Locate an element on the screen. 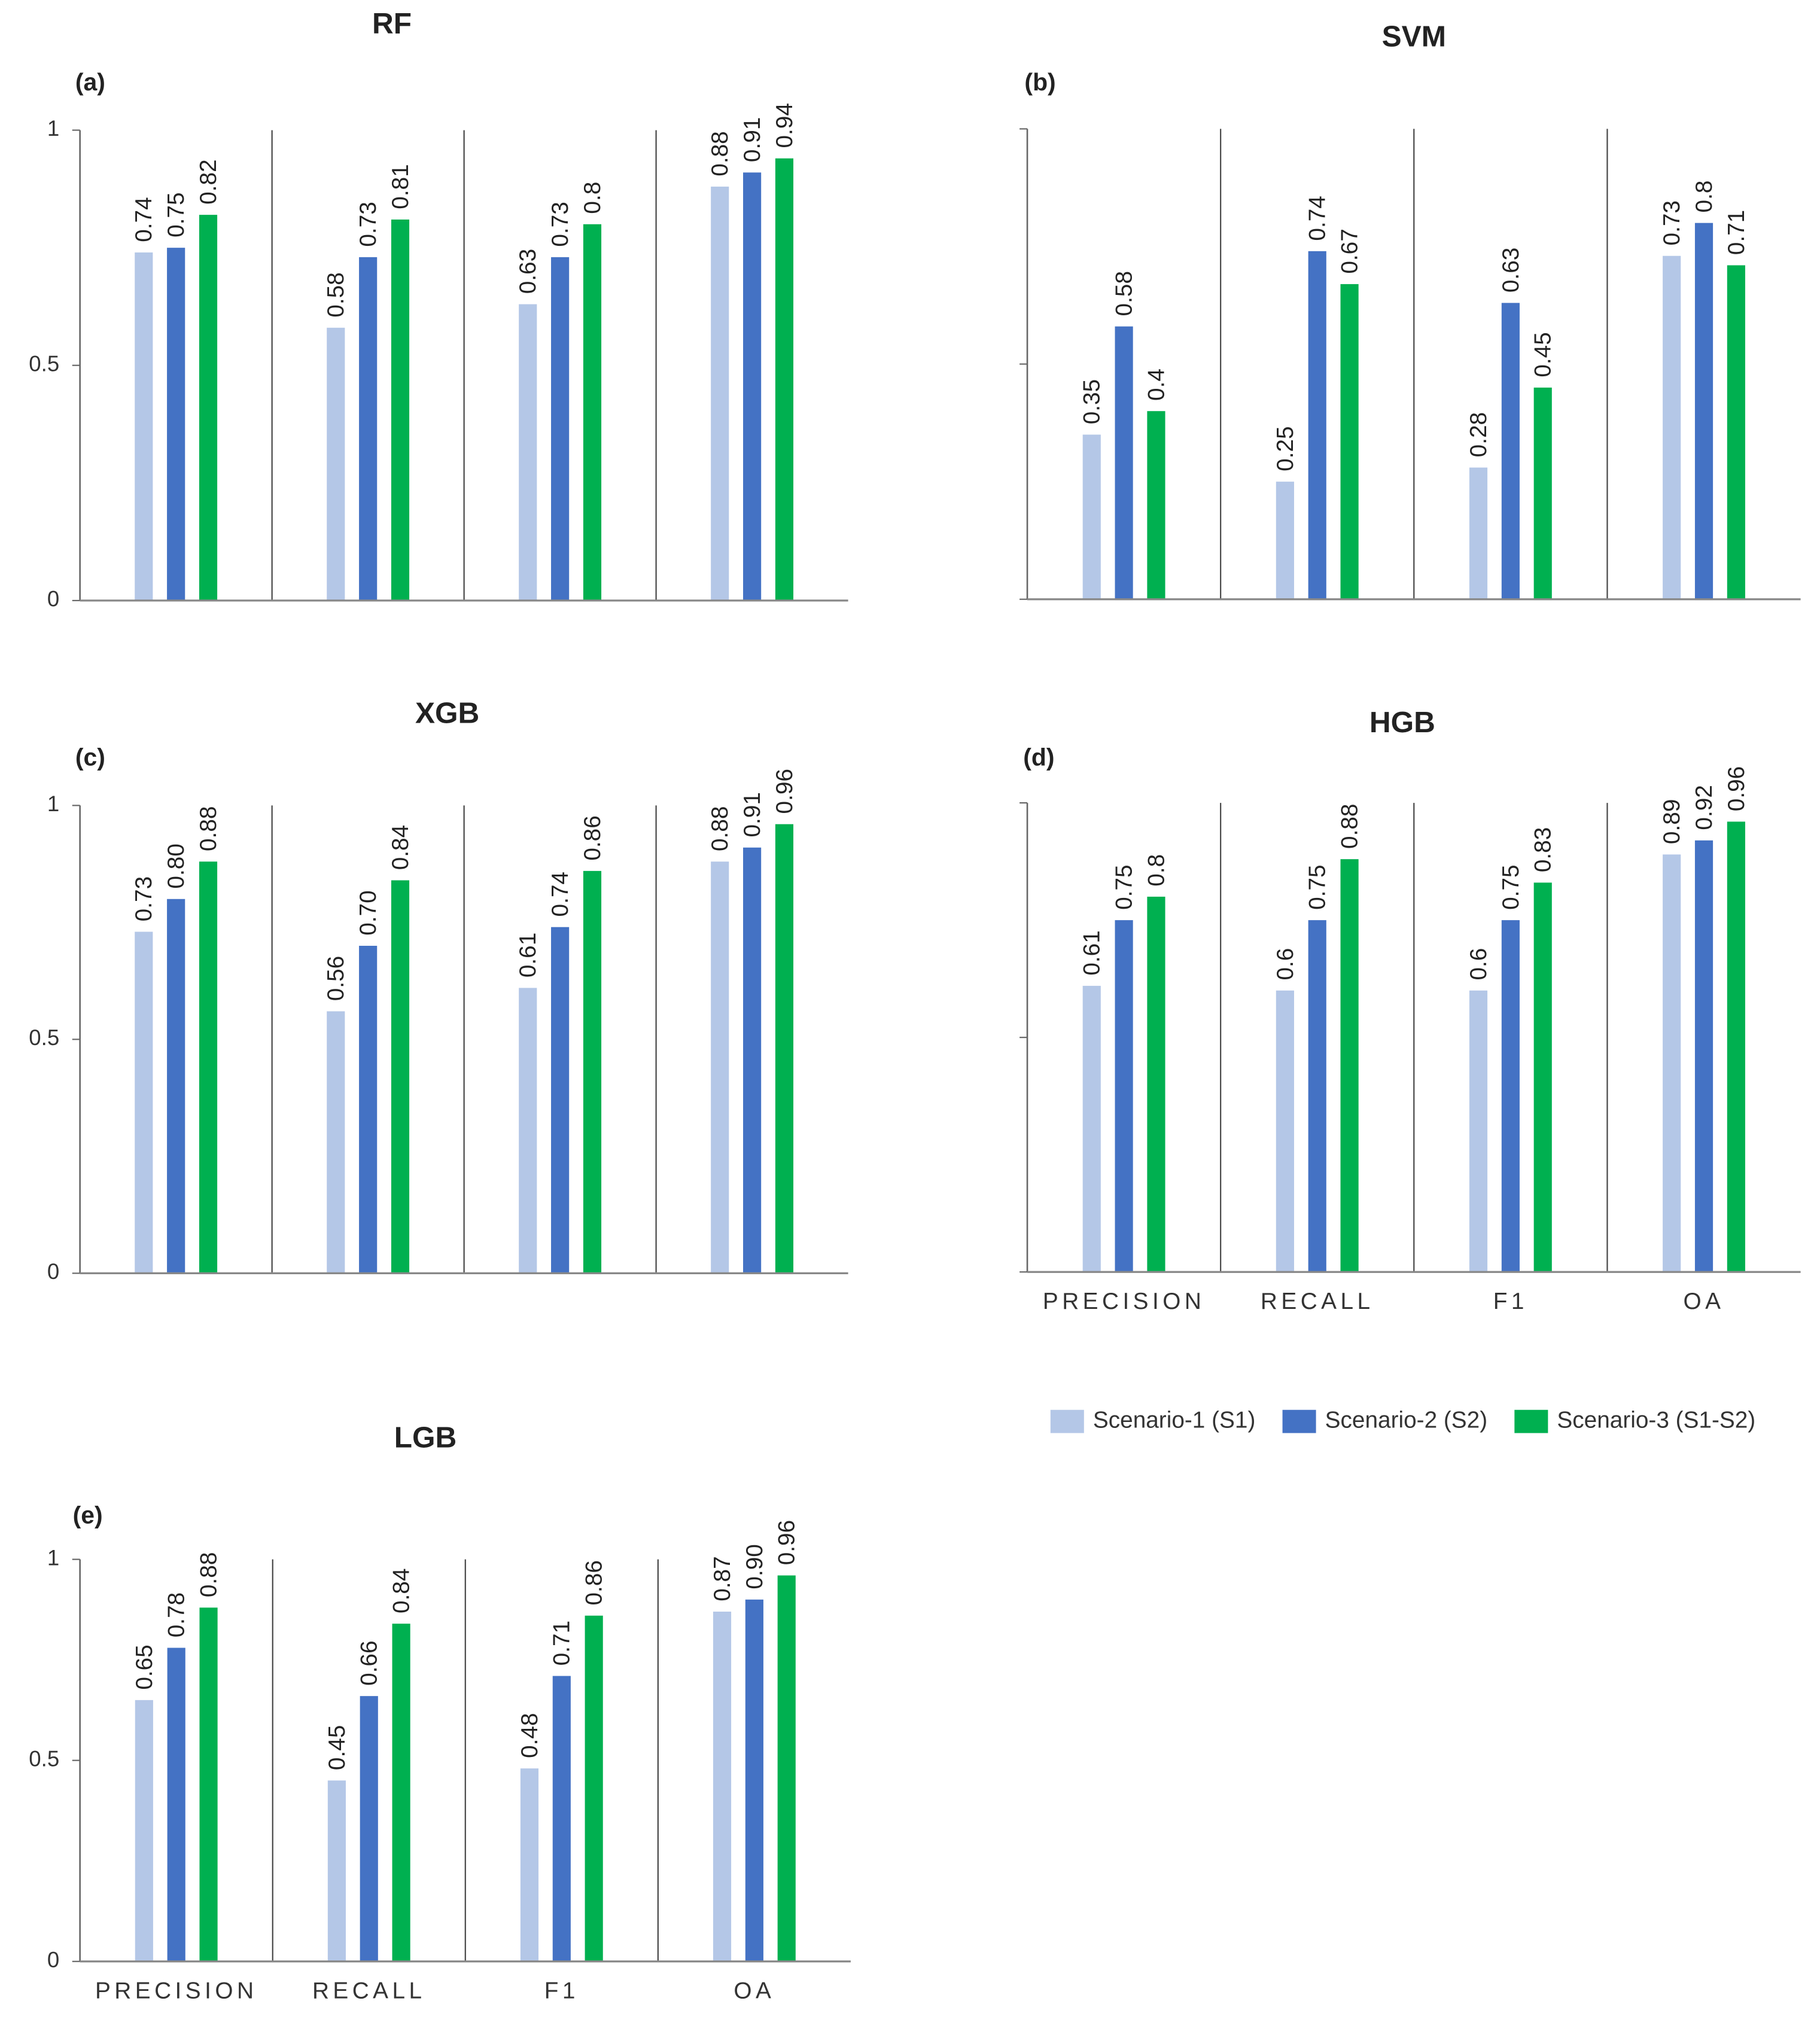 Image resolution: width=1820 pixels, height=2022 pixels. value-label: 0.94 is located at coordinates (785, 126).